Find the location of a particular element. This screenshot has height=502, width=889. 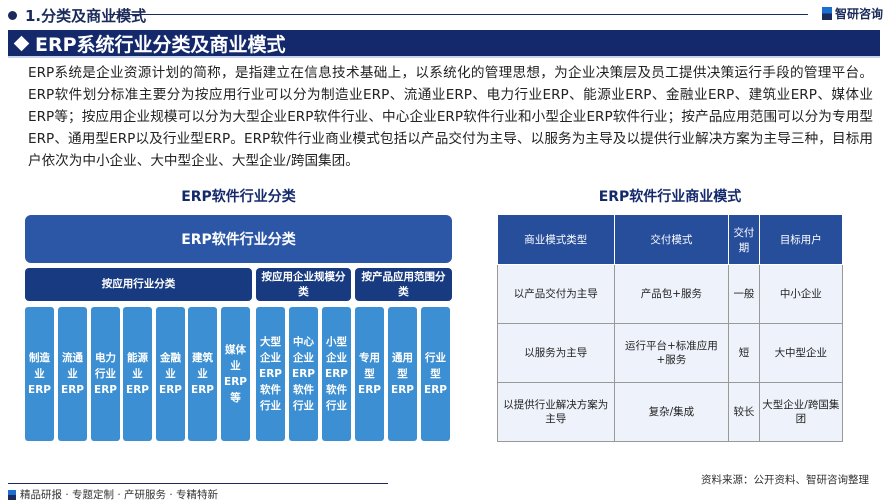

category-item: 能源业ERP is located at coordinates (137, 374).